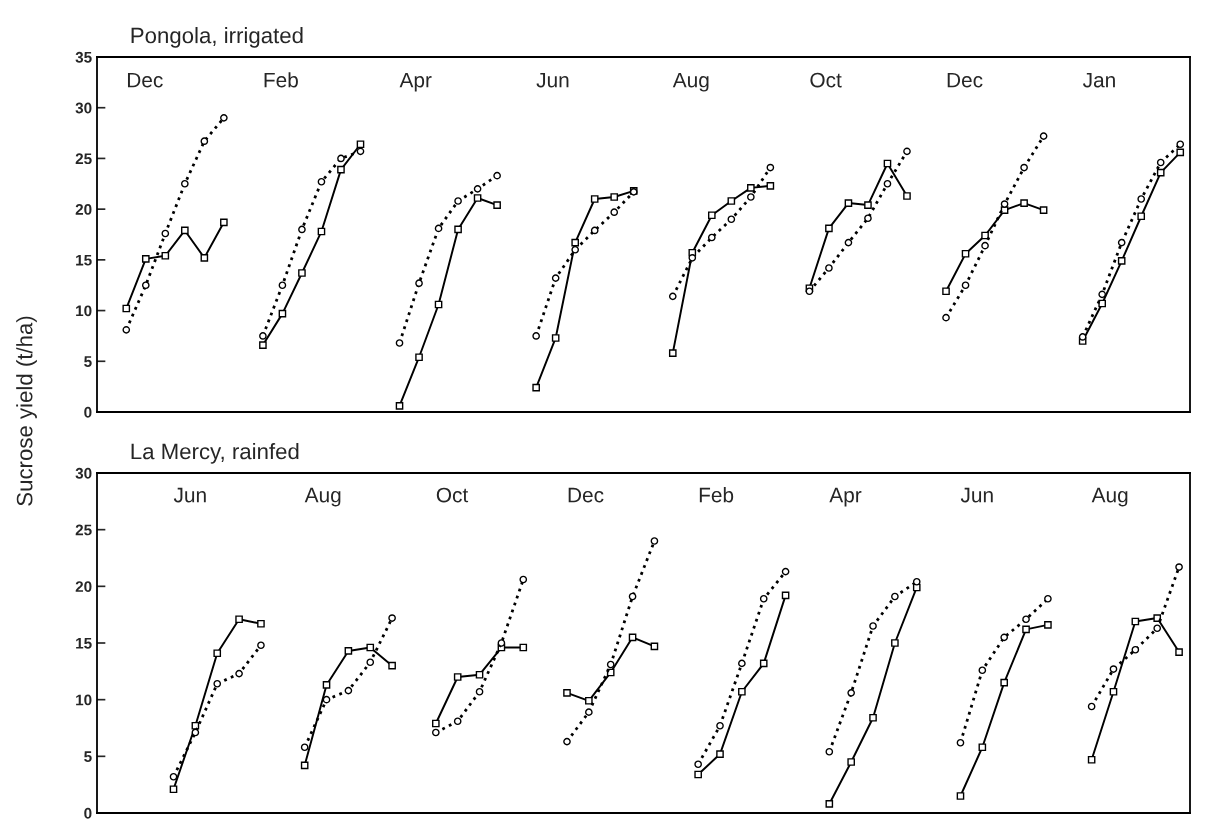 The height and width of the screenshot is (822, 1206). I want to click on chart-title: La Mercy, rainfed, so click(215, 453).